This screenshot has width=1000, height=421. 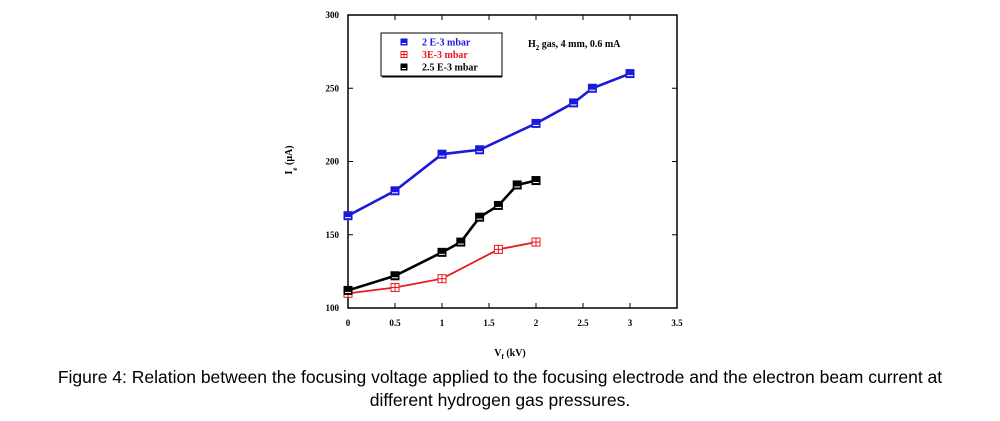 I want to click on caption-line-2: different hydrogen gas pressures., so click(x=500, y=400).